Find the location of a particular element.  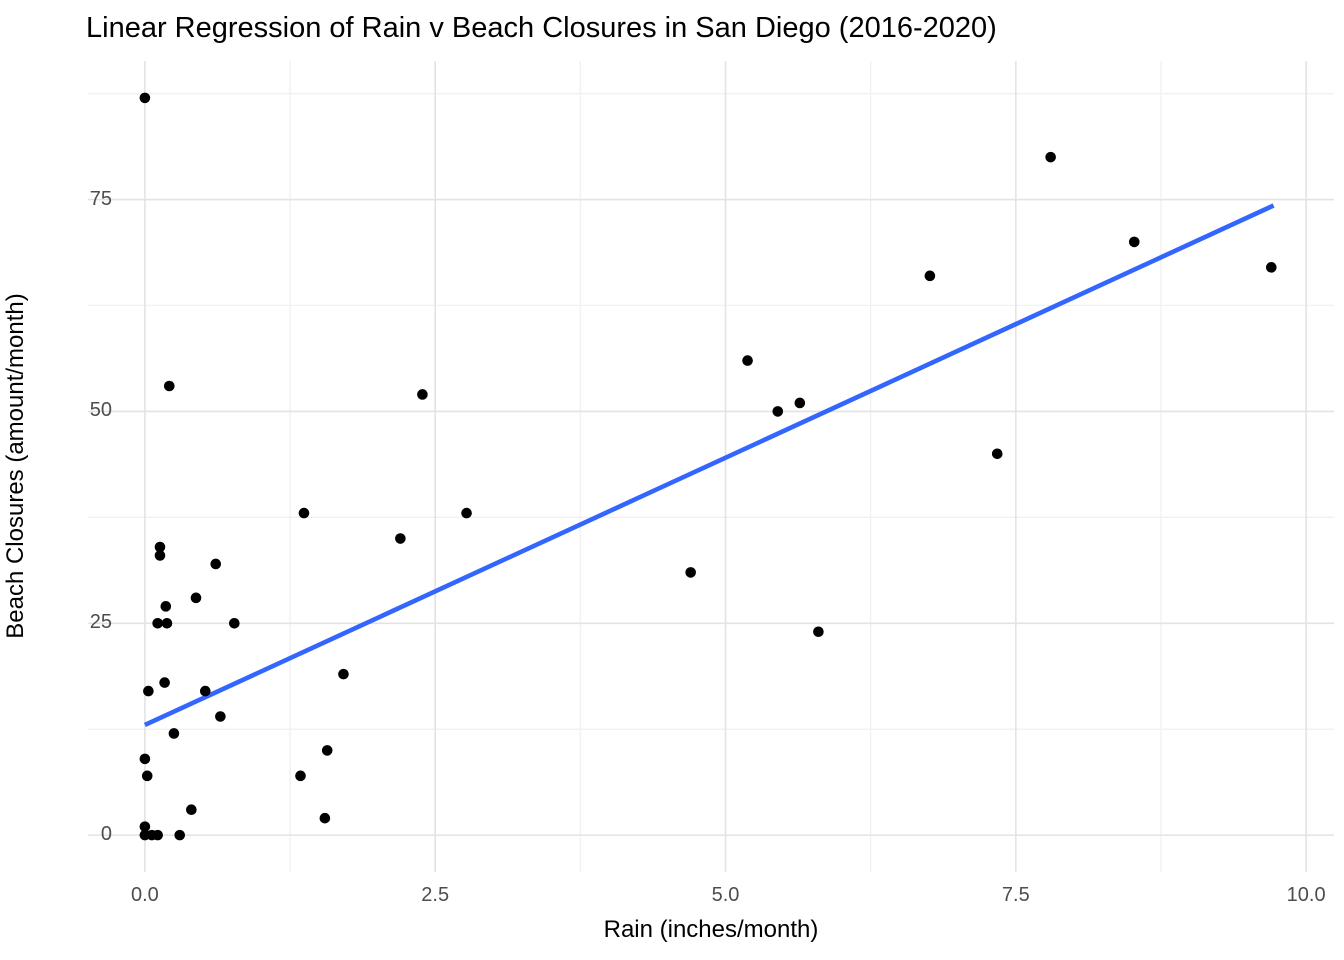

y-tick-label: 50 is located at coordinates (100, 410).